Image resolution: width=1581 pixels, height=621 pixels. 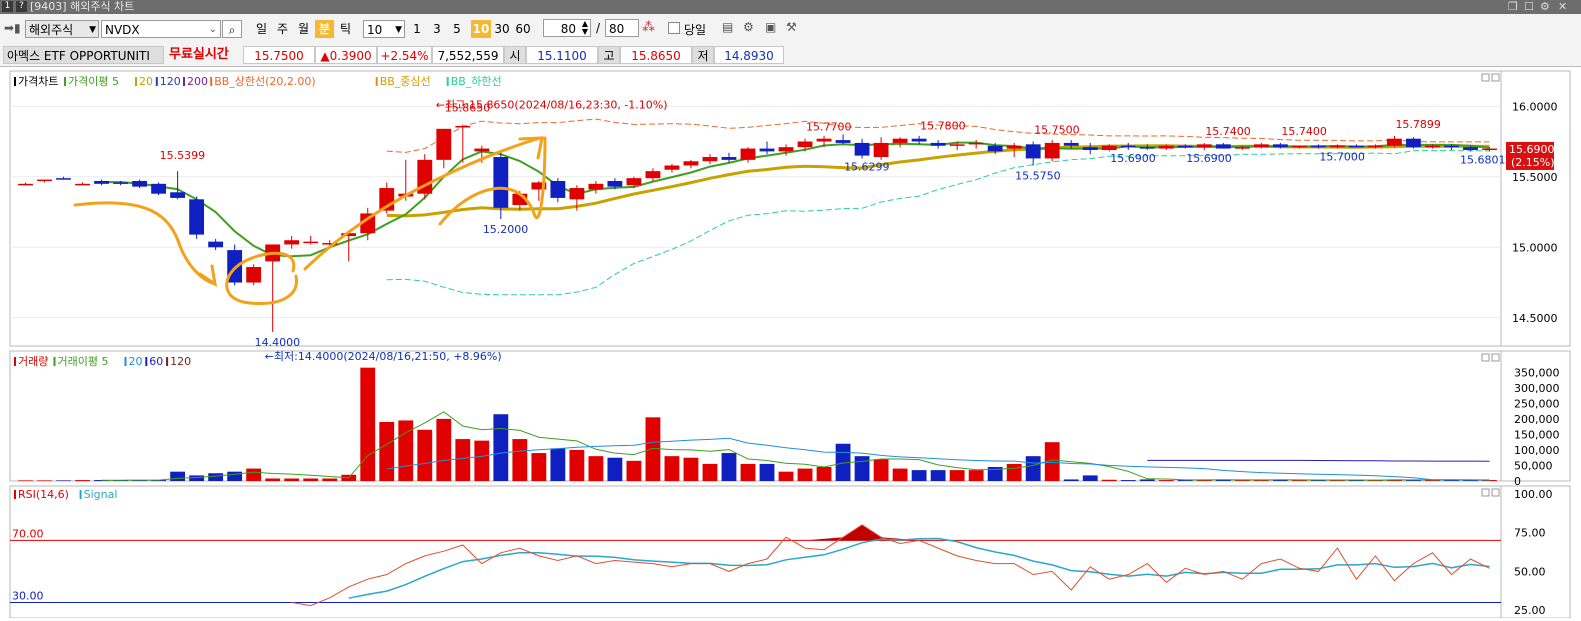 I want to click on rsi-legend-item: Signal, so click(x=101, y=494).